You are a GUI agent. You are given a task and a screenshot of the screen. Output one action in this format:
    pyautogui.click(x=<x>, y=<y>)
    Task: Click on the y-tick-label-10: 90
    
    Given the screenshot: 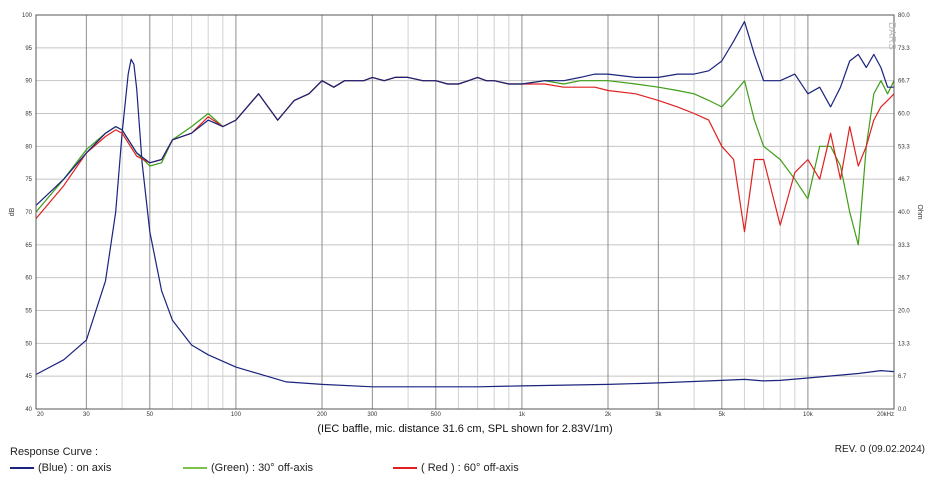 What is the action you would take?
    pyautogui.click(x=28, y=82)
    